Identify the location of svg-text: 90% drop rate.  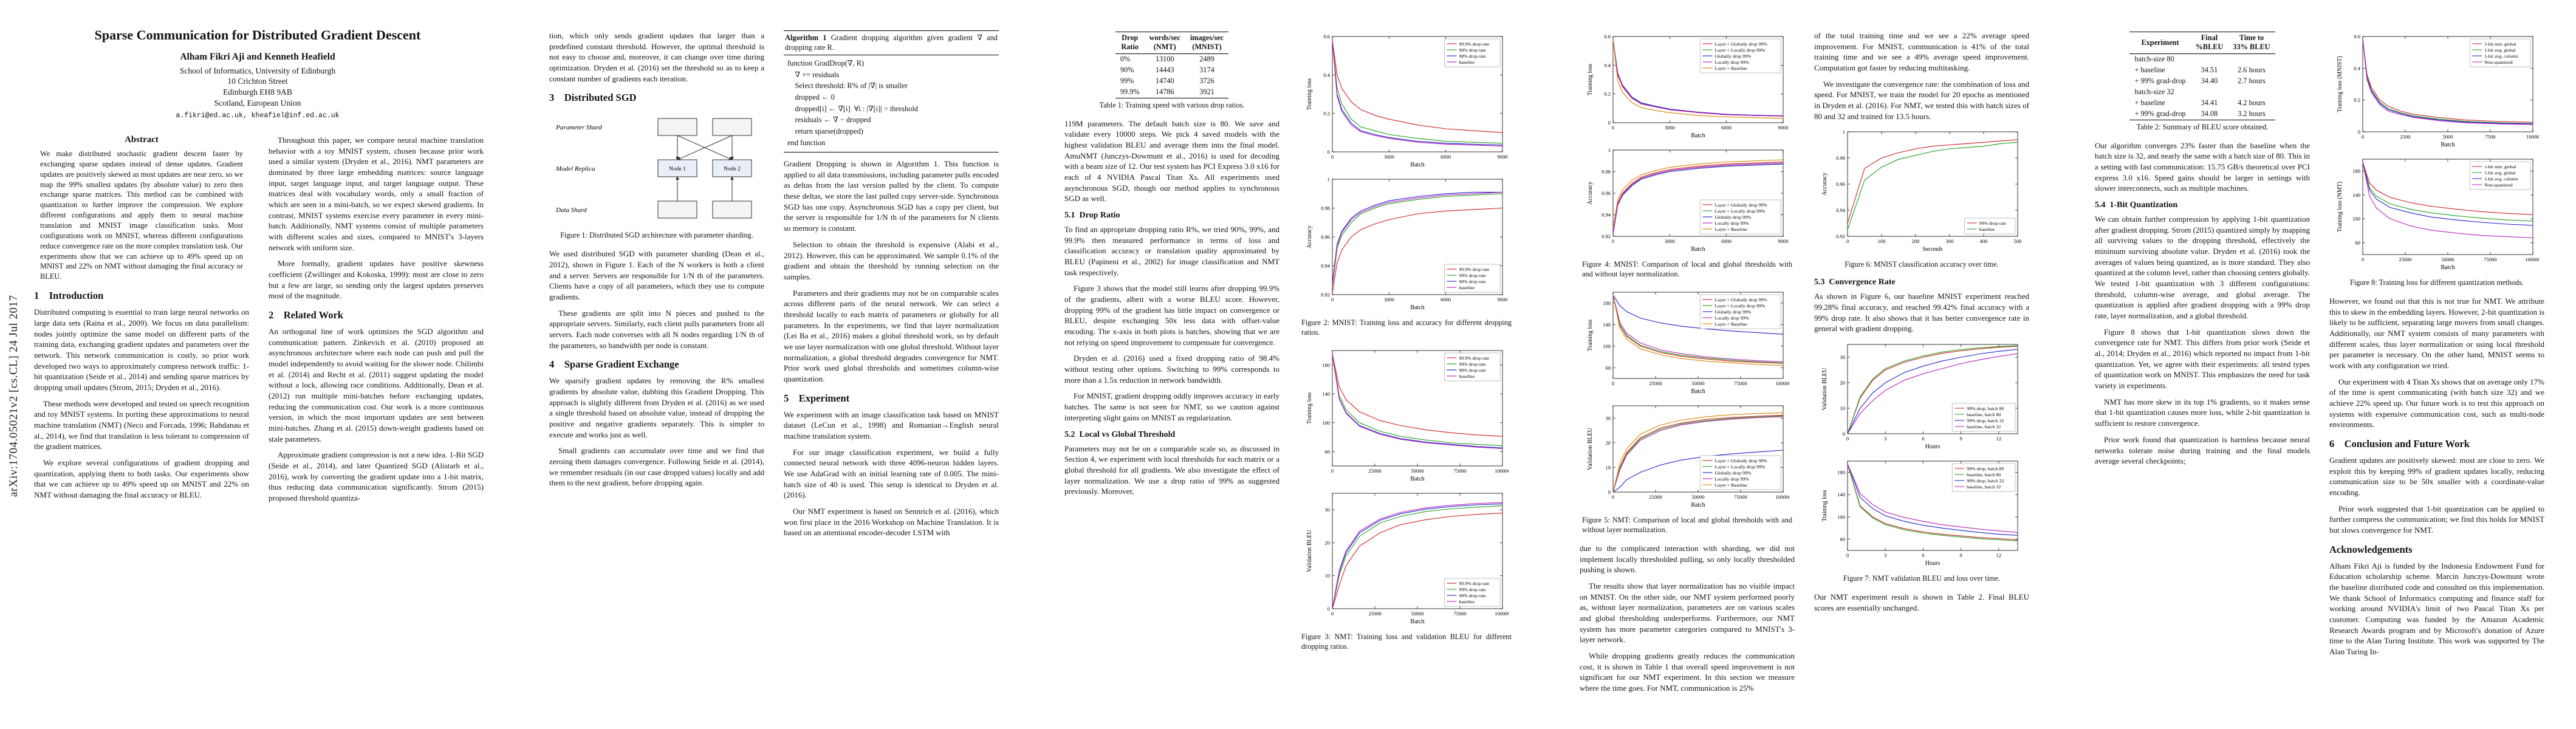
(1473, 596).